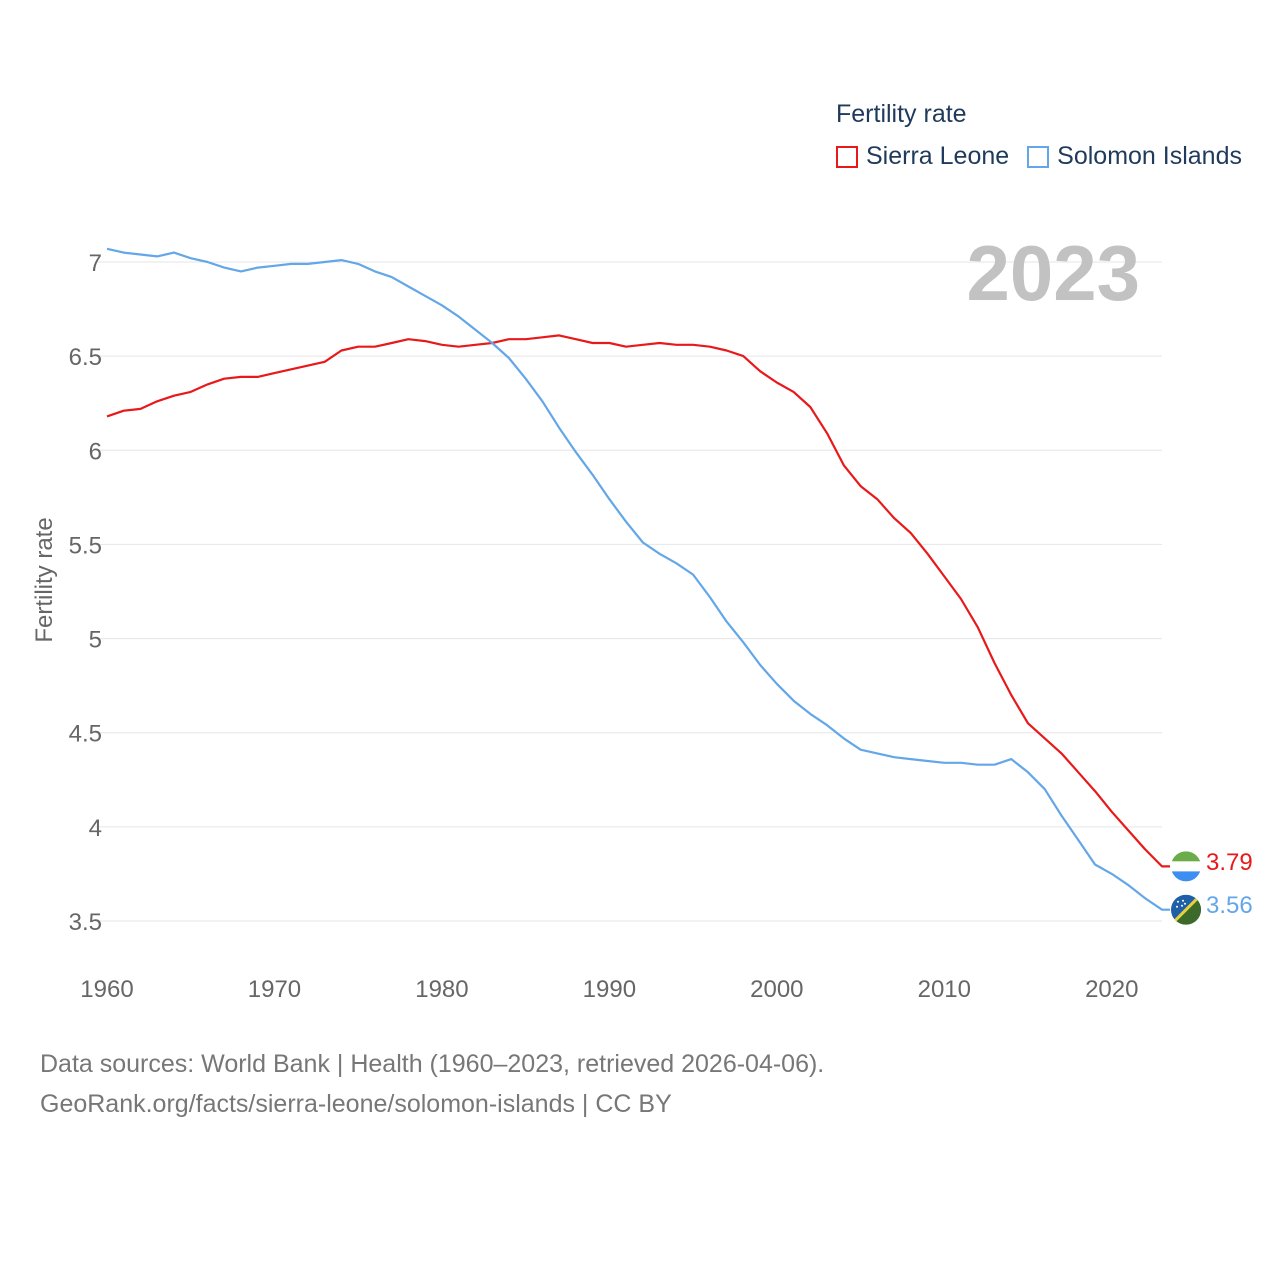 This screenshot has height=1280, width=1280. I want to click on y-tick-label: 4.5, so click(85, 734).